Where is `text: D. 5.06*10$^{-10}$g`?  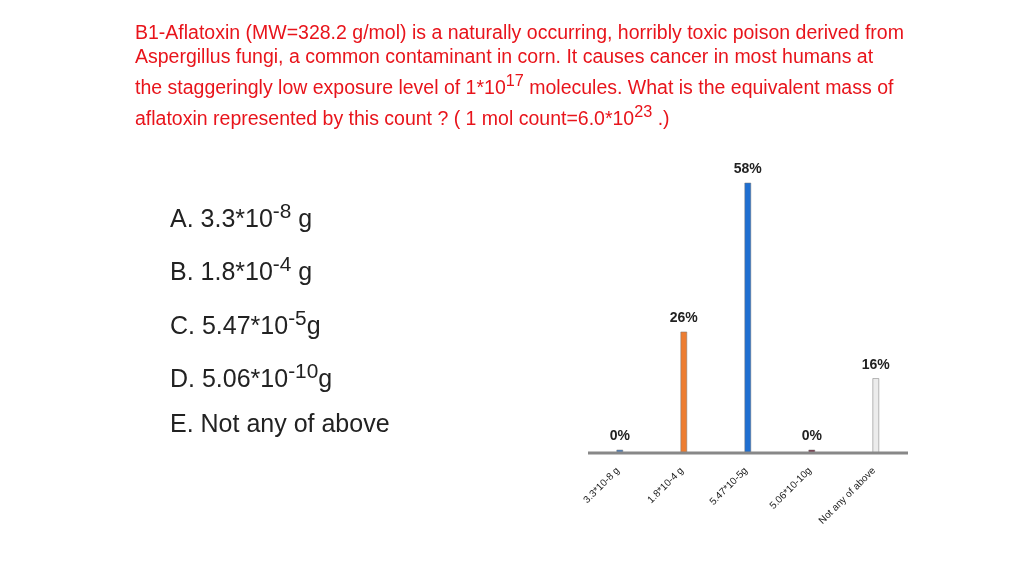 text: D. 5.06*10$^{-10}$g is located at coordinates (252, 376).